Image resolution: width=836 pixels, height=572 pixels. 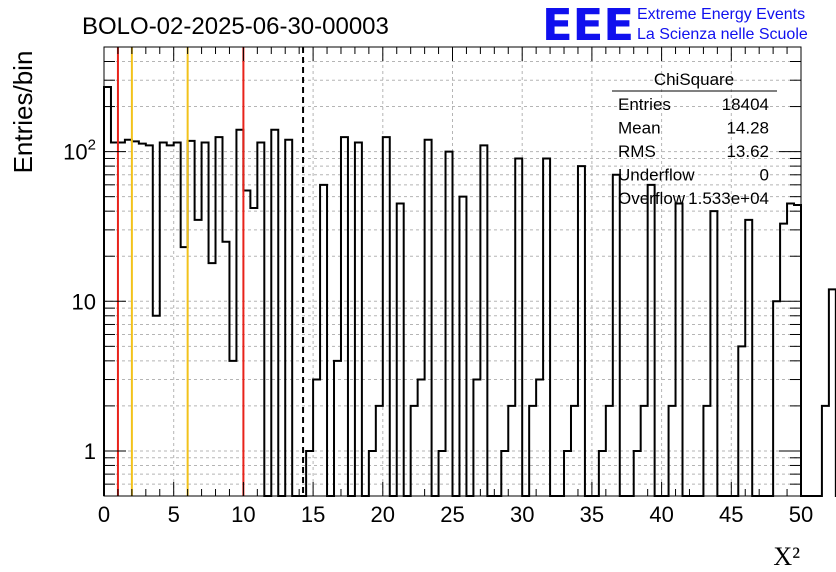 What do you see at coordinates (243, 514) in the screenshot?
I see `x-tick-label: 10` at bounding box center [243, 514].